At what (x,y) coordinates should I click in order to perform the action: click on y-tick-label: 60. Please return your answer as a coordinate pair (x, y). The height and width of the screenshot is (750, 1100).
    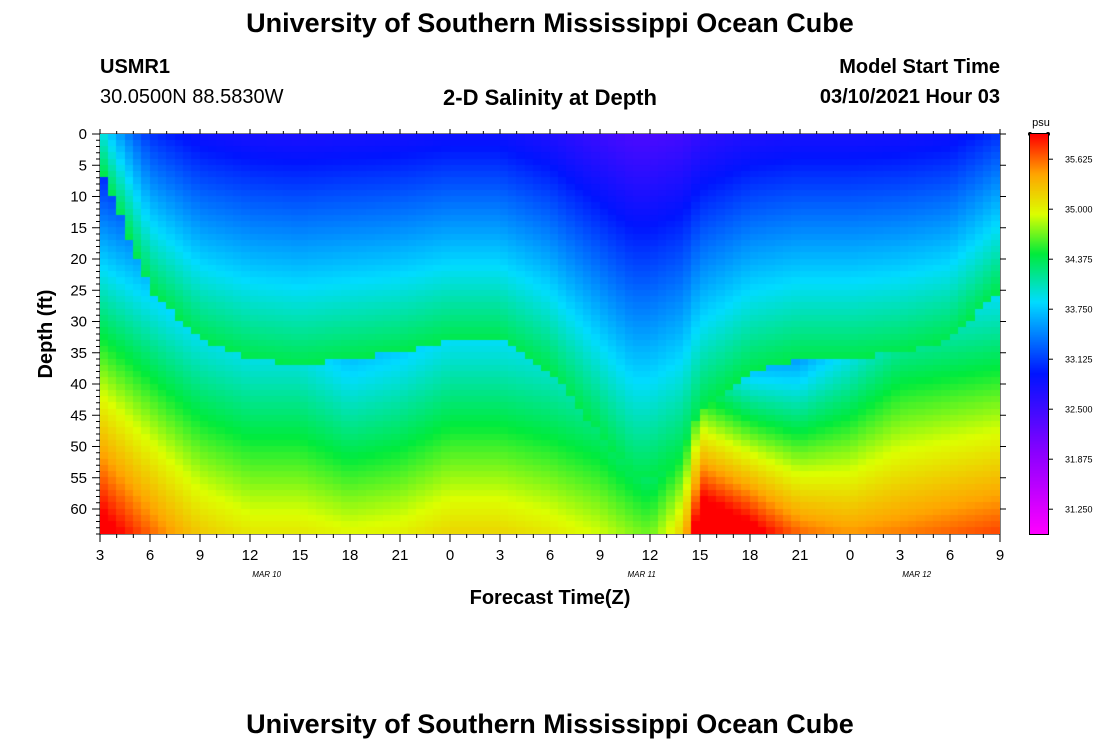
    Looking at the image, I should click on (78, 509).